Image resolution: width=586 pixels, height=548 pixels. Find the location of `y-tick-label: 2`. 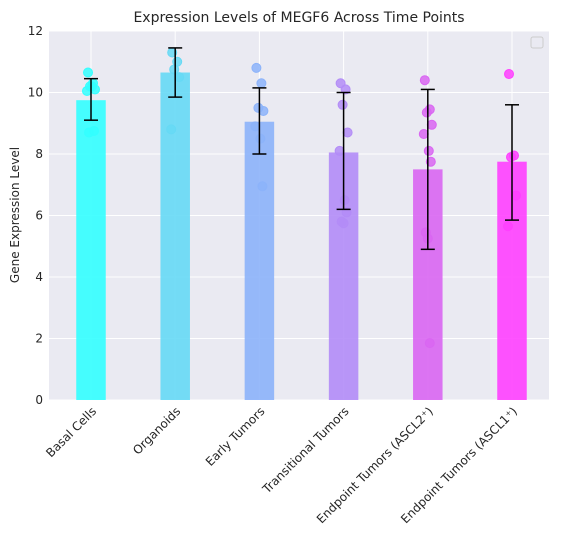

y-tick-label: 2 is located at coordinates (39, 339).